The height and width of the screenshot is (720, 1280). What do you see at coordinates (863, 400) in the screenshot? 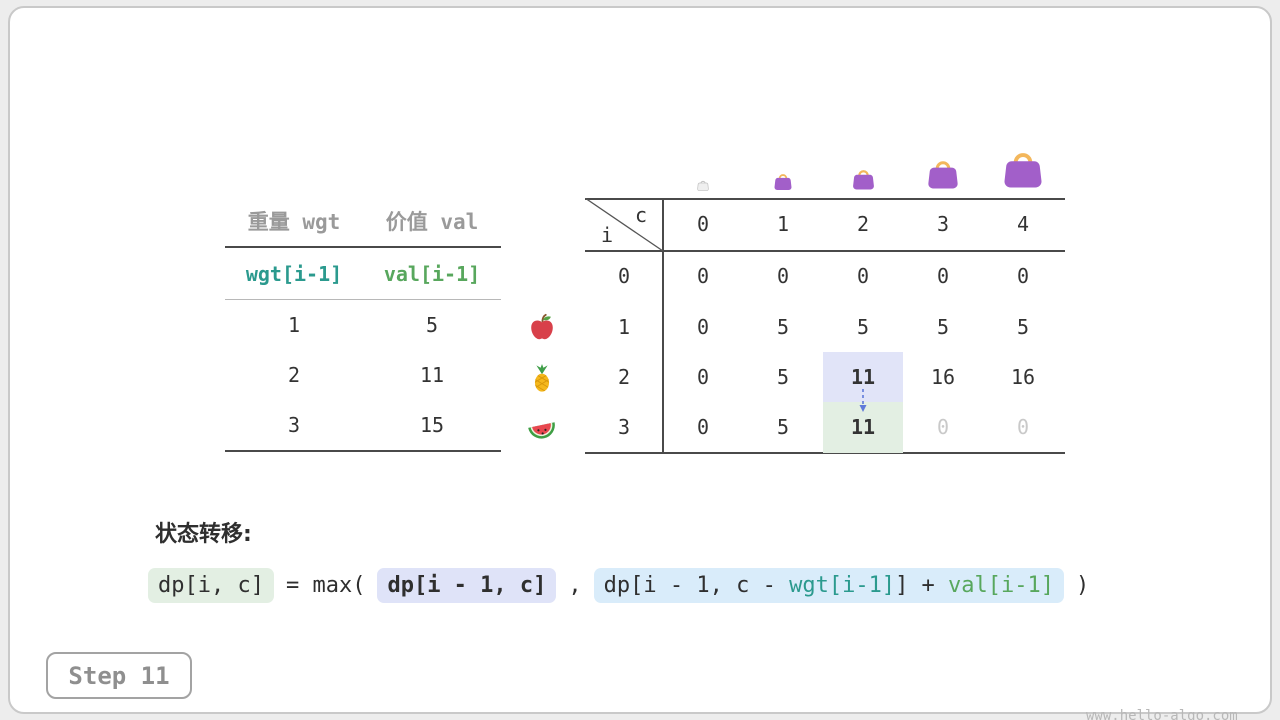
I see `transition-arrow-icon` at bounding box center [863, 400].